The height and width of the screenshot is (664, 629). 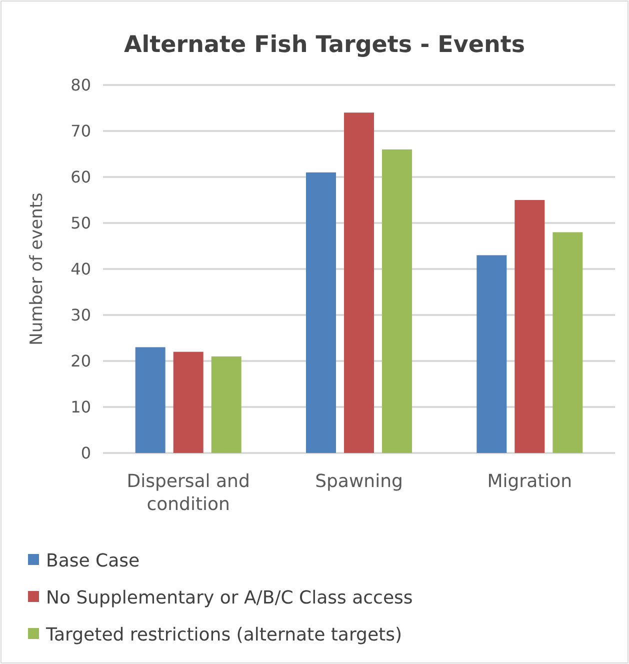 What do you see at coordinates (80, 131) in the screenshot?
I see `y-tick-label: 70` at bounding box center [80, 131].